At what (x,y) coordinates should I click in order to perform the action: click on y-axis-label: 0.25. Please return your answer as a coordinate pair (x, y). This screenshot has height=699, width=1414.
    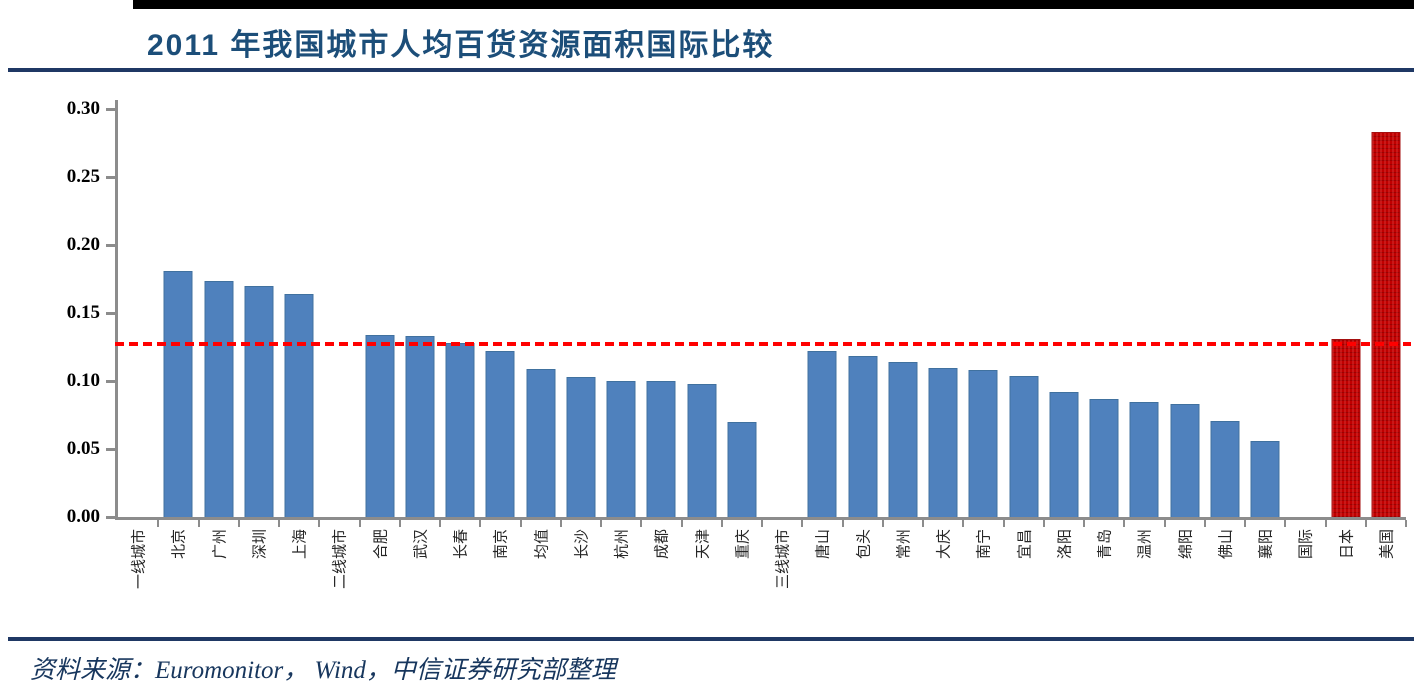
    Looking at the image, I should click on (83, 176).